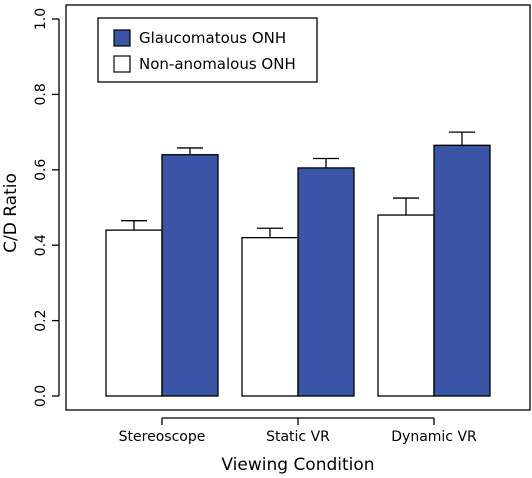  Describe the element at coordinates (212, 38) in the screenshot. I see `legend-label: Glaucomatous ONH` at that location.